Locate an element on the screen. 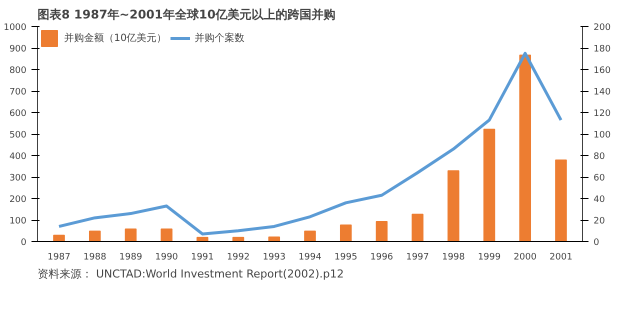 Image resolution: width=640 pixels, height=331 pixels. y-tick-label: 900 is located at coordinates (18, 49).